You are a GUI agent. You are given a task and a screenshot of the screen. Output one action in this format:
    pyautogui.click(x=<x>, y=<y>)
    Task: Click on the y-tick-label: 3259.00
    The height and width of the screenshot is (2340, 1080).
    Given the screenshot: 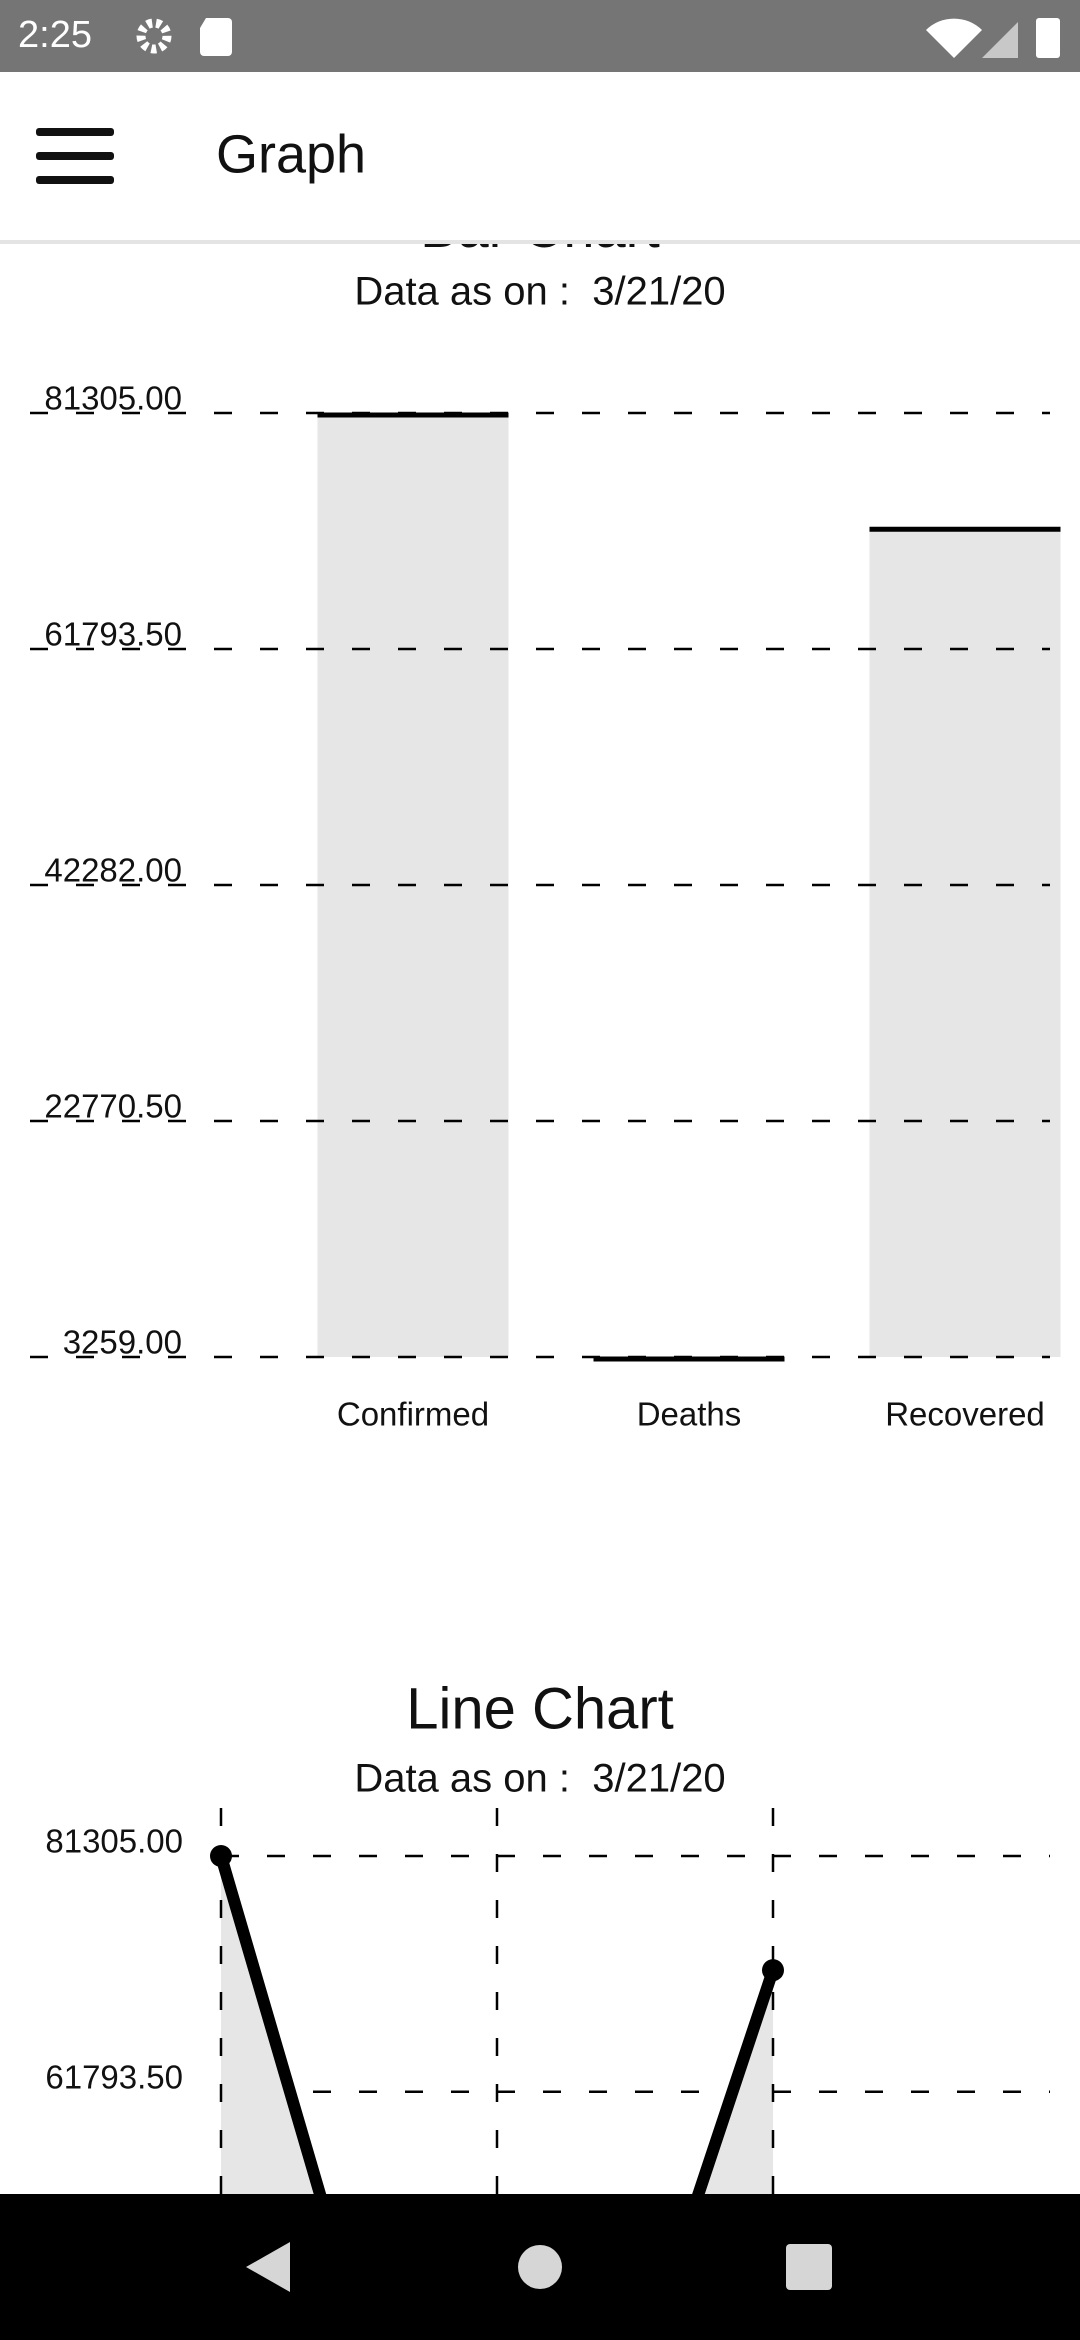 What is the action you would take?
    pyautogui.click(x=122, y=1342)
    